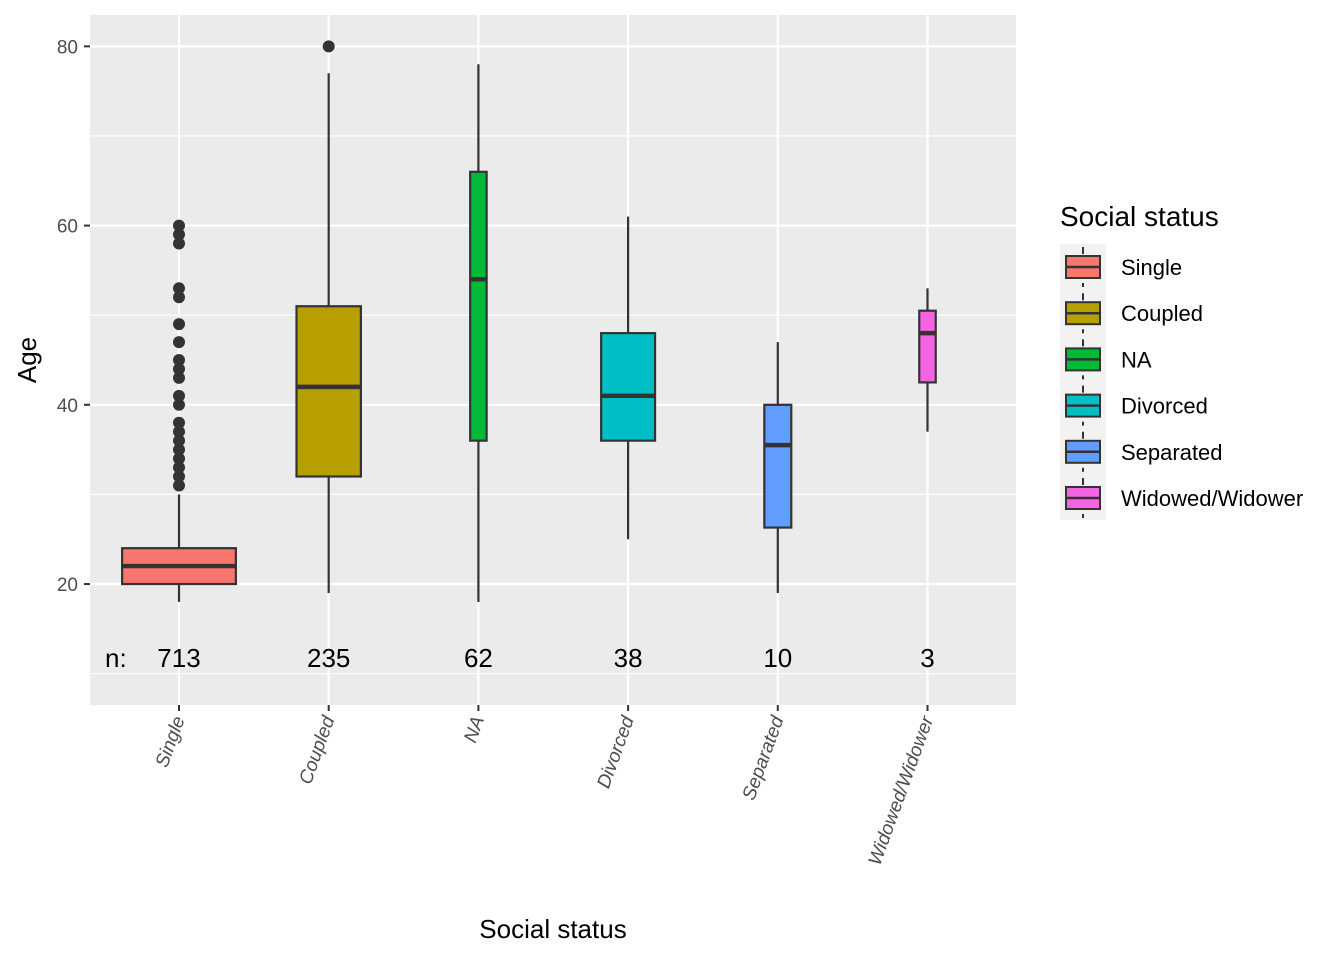 The height and width of the screenshot is (960, 1344). Describe the element at coordinates (27, 360) in the screenshot. I see `y-axis-title: Age` at that location.